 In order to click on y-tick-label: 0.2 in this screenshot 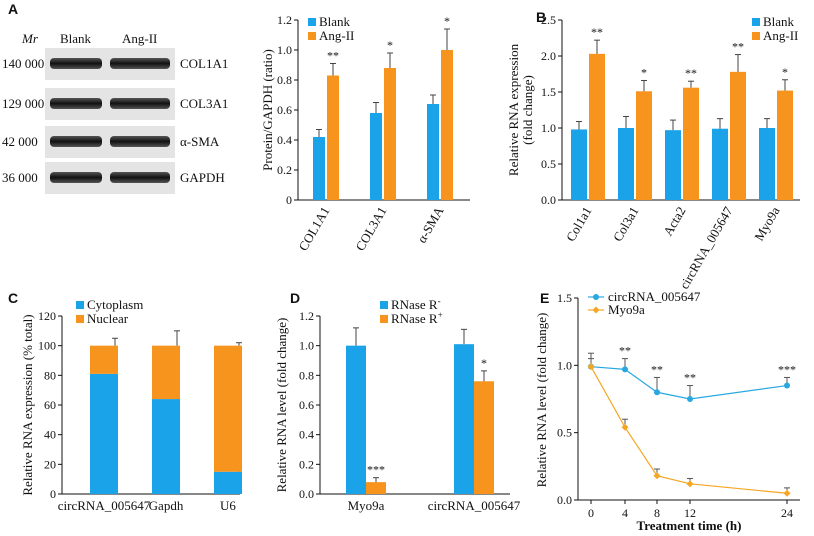, I will do `click(306, 464)`.